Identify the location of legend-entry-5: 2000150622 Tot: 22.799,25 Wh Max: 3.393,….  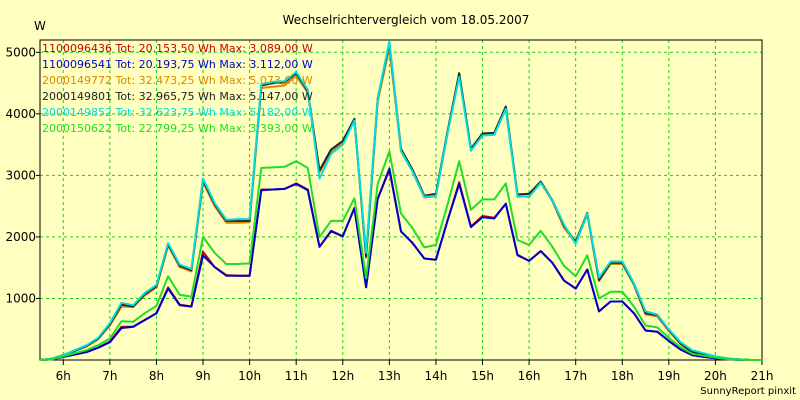
(177, 128).